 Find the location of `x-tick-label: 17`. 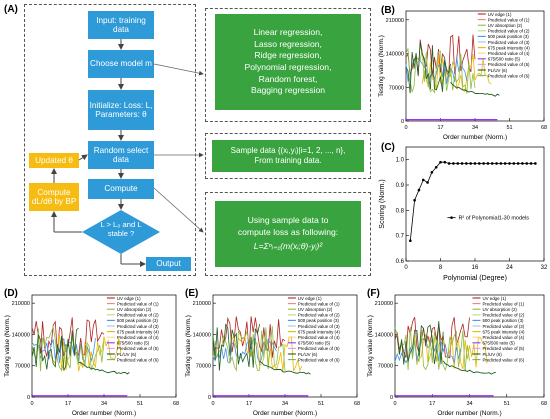

x-tick-label: 17 is located at coordinates (249, 404).